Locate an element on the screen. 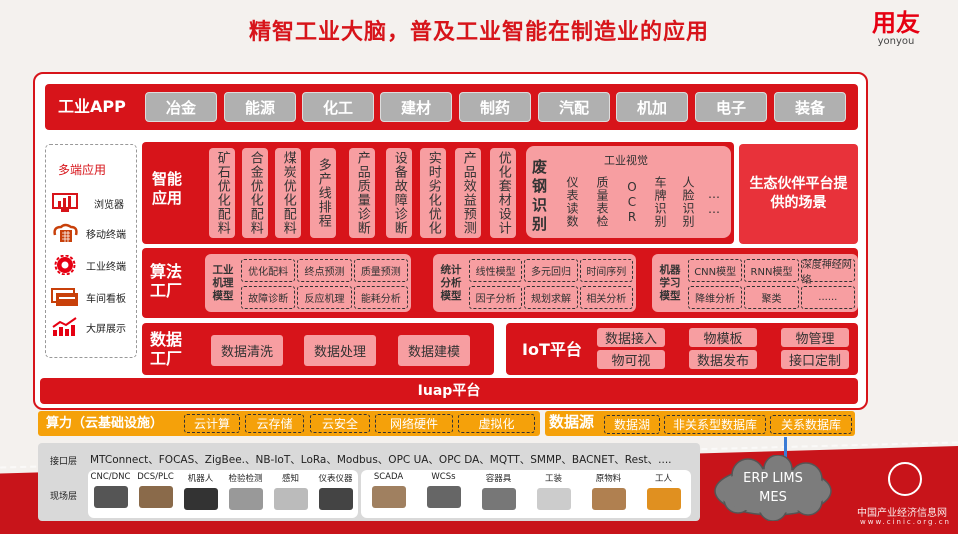 This screenshot has height=534, width=958. model-cell: 质量预测 is located at coordinates (380, 270).